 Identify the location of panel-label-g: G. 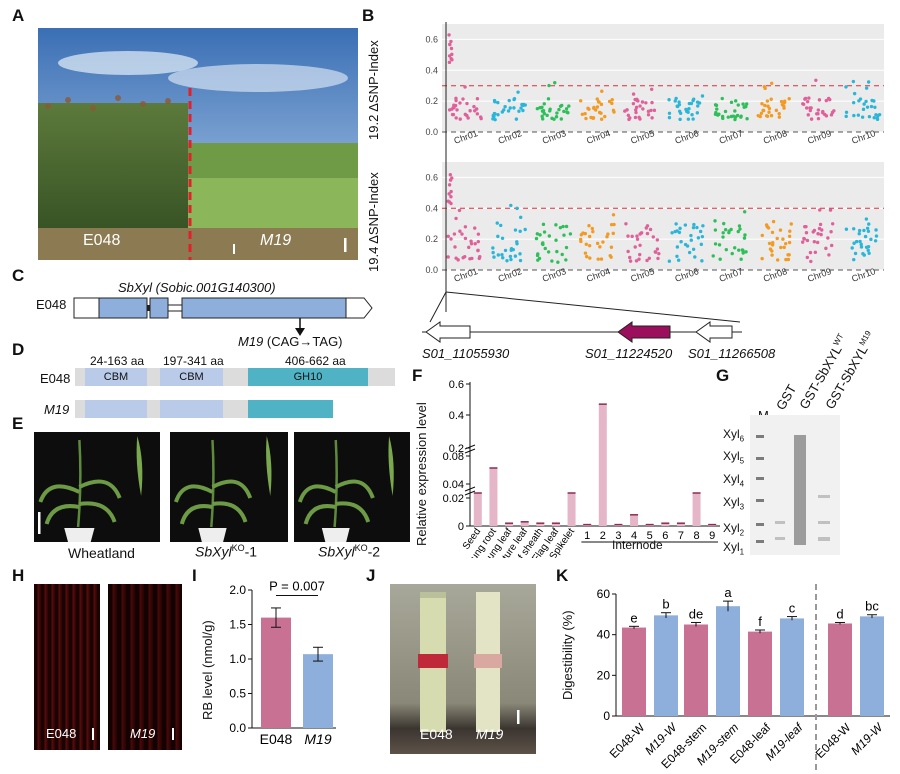
(723, 375).